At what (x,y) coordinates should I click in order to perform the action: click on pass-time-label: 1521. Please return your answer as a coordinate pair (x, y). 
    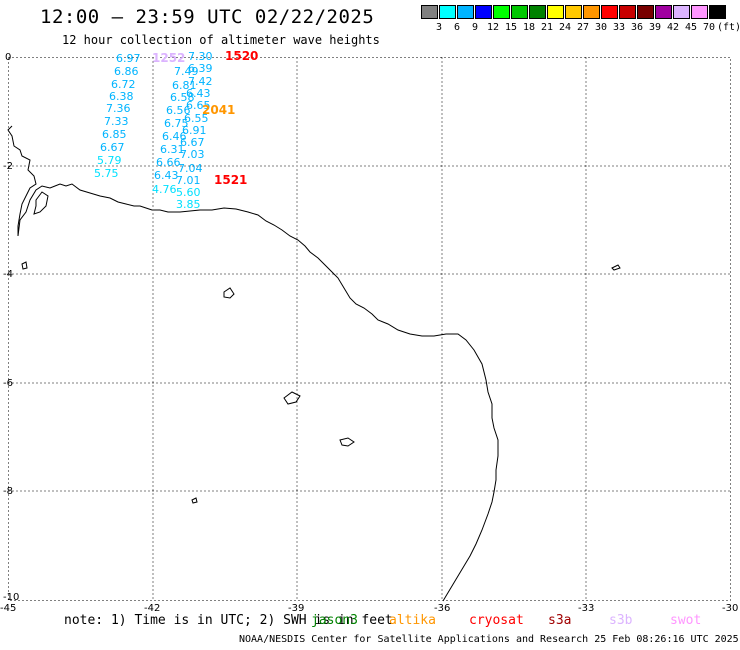
    Looking at the image, I should click on (230, 180).